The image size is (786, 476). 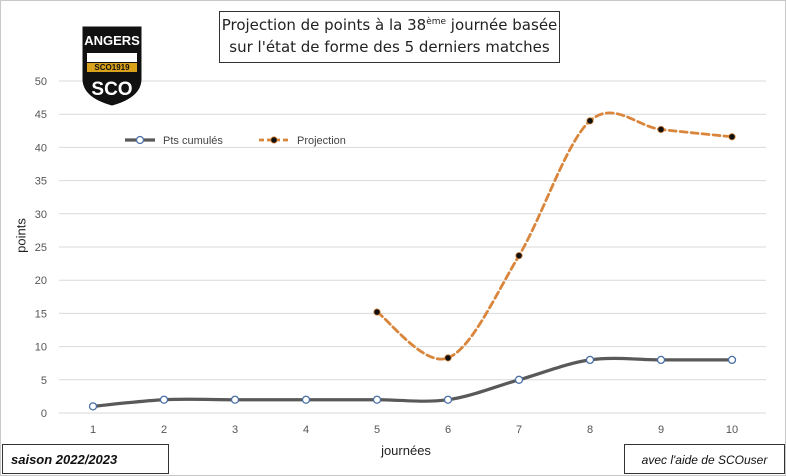 What do you see at coordinates (41, 281) in the screenshot?
I see `y-tick-label: 20` at bounding box center [41, 281].